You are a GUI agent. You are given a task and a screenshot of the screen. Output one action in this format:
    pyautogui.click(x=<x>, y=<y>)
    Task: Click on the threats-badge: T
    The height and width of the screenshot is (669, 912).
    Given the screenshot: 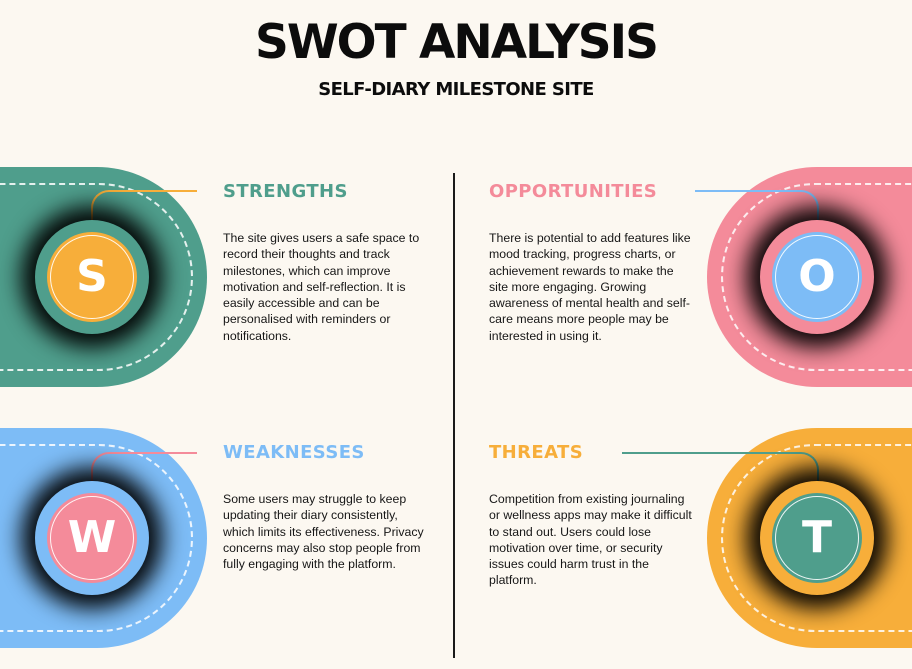 What is the action you would take?
    pyautogui.click(x=817, y=538)
    